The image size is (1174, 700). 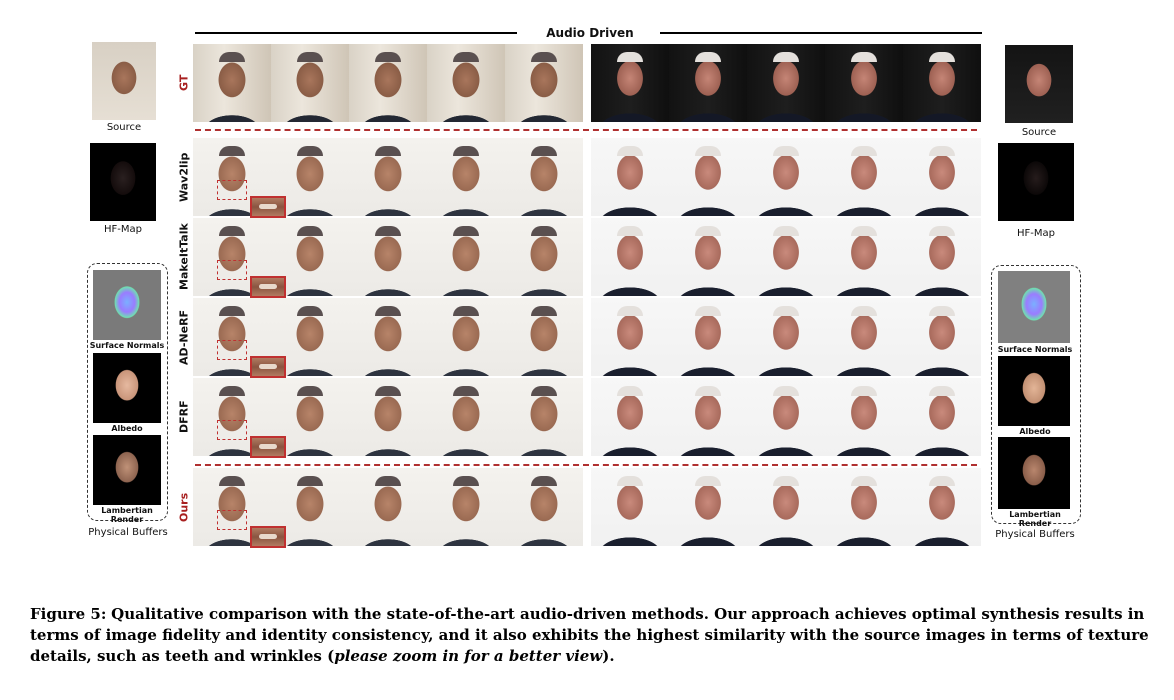 I want to click on row-label-makeittalk: MakeItTalk, so click(x=184, y=257).